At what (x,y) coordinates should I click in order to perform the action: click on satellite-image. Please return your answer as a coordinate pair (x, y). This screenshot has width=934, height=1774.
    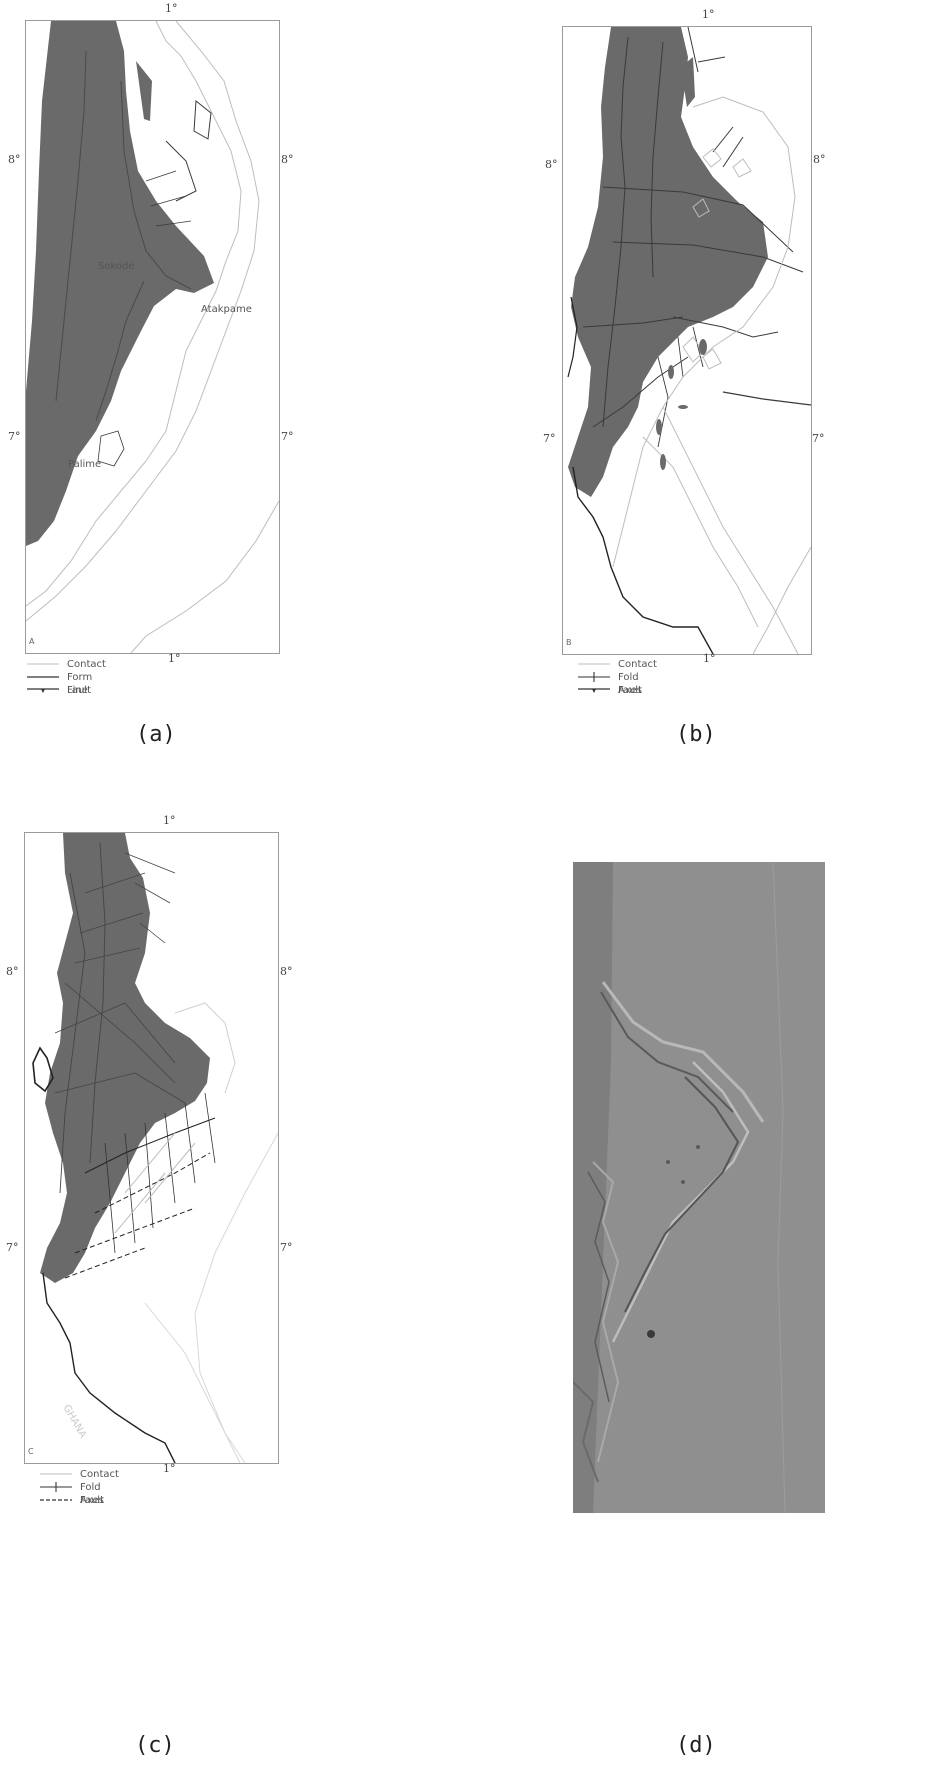
    Looking at the image, I should click on (699, 1187).